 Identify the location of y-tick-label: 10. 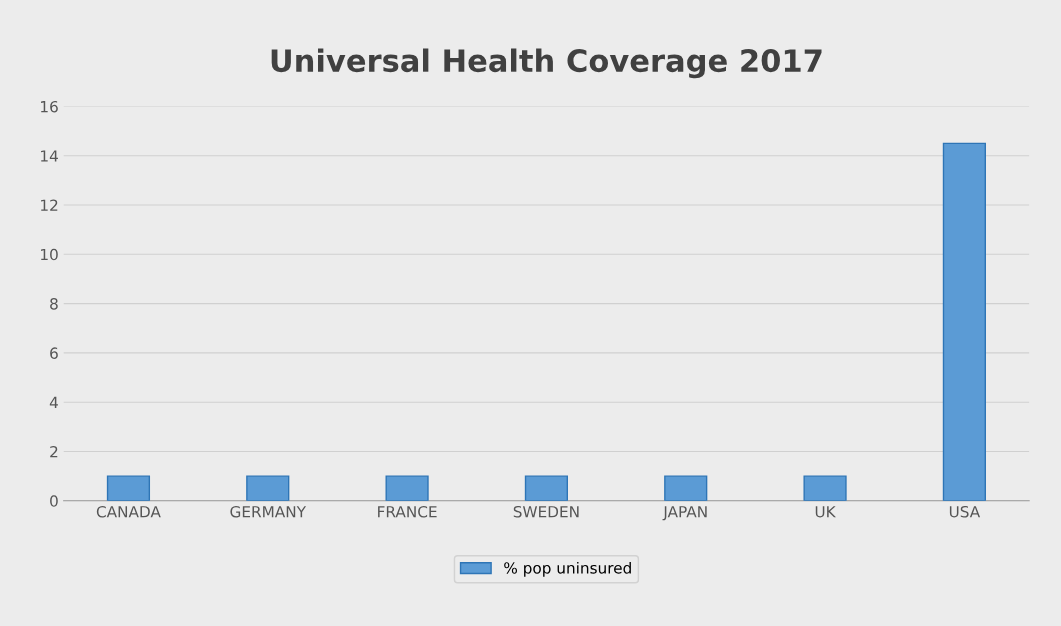
(49, 254).